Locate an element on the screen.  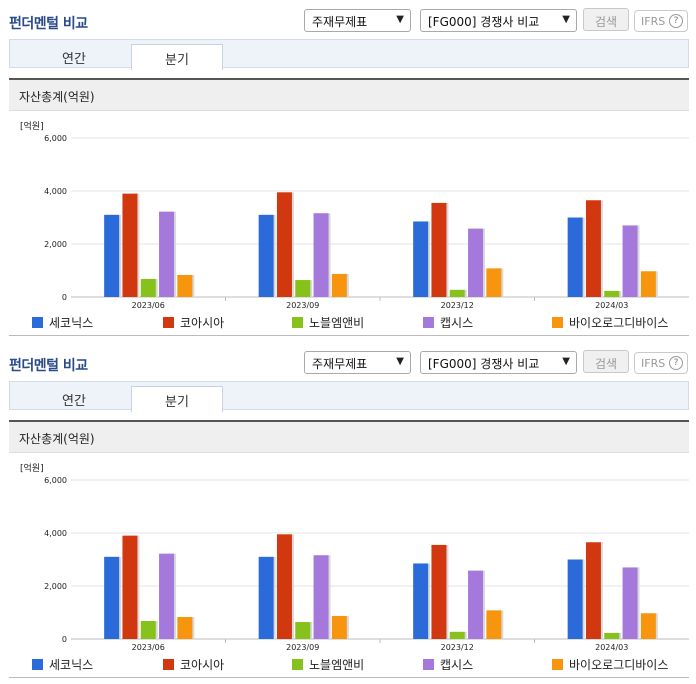
legend-label: 코아시아 is located at coordinates (202, 665).